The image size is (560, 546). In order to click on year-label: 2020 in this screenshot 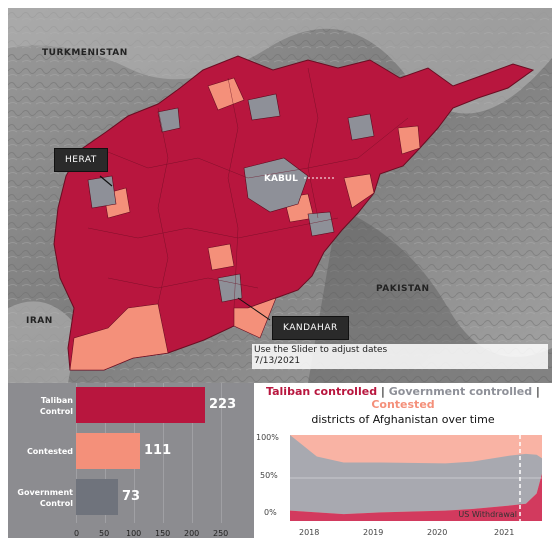, I will do `click(437, 532)`.